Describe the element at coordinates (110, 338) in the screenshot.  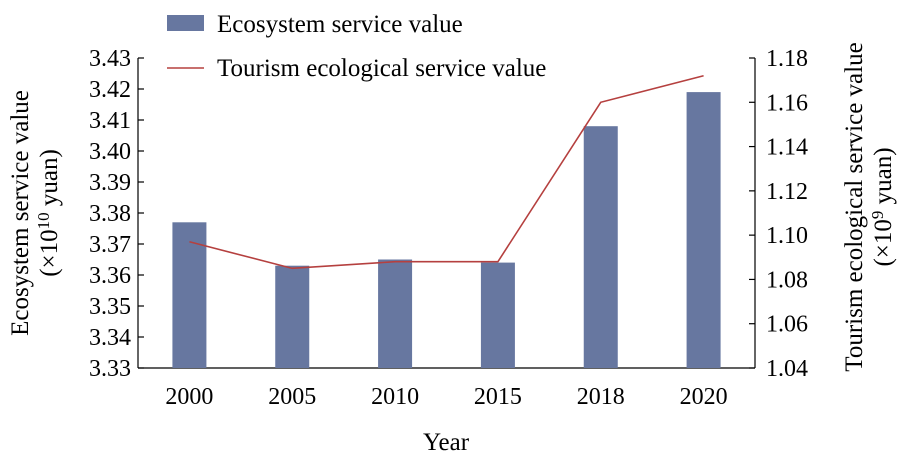
I see `left-tick-label: 3.34` at that location.